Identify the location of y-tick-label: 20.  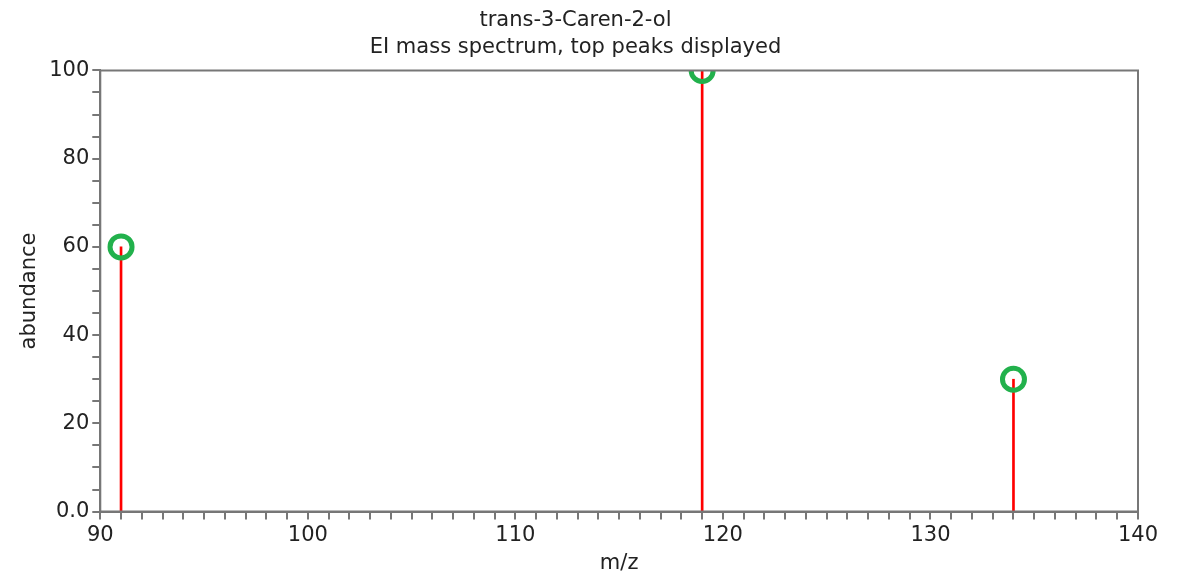
(76, 421).